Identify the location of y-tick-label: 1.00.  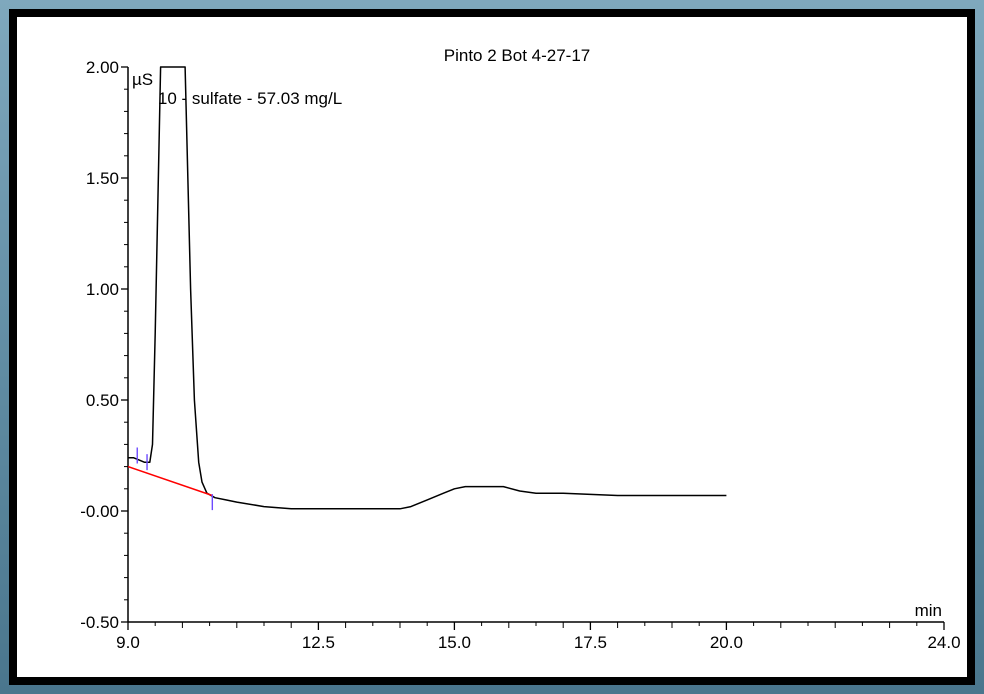
(102, 289).